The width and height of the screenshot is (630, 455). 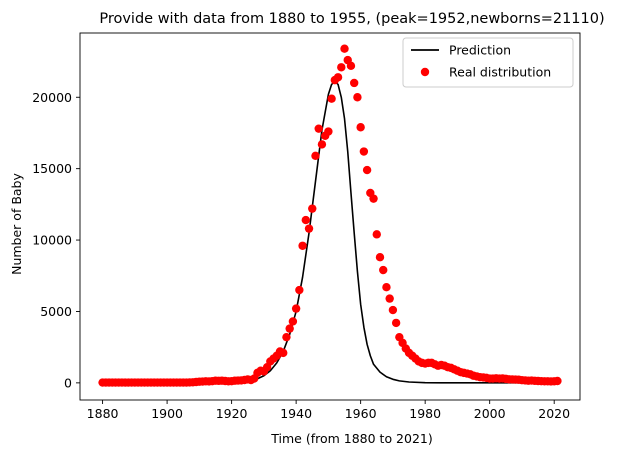 What do you see at coordinates (167, 413) in the screenshot?
I see `x-tick-label: 1900` at bounding box center [167, 413].